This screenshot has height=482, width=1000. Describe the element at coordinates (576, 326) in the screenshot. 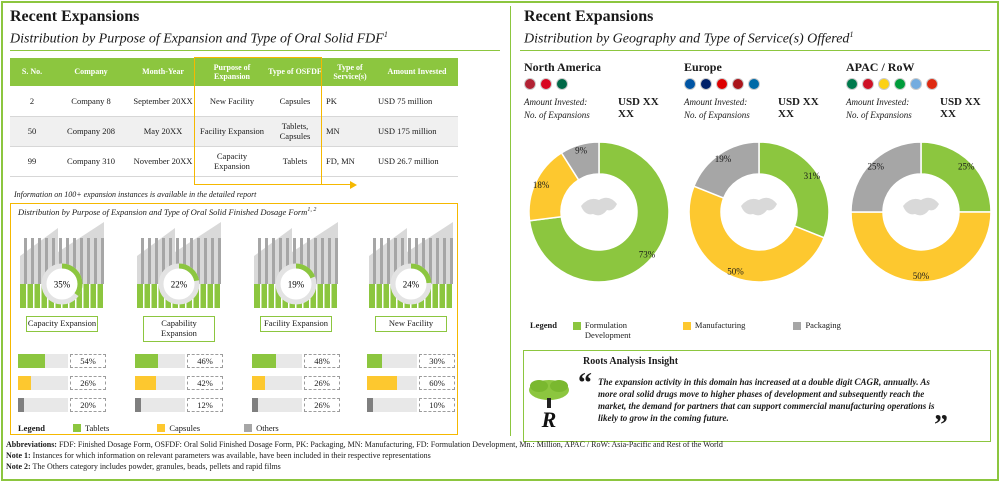

I see `fd-swatch` at that location.